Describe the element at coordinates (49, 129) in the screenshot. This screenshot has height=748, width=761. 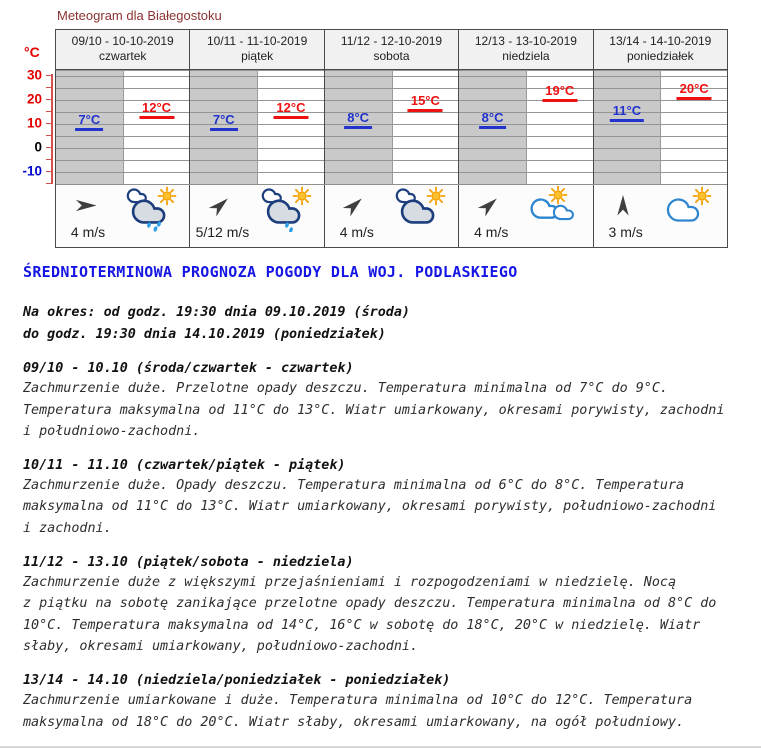
I see `y-axis-line` at that location.